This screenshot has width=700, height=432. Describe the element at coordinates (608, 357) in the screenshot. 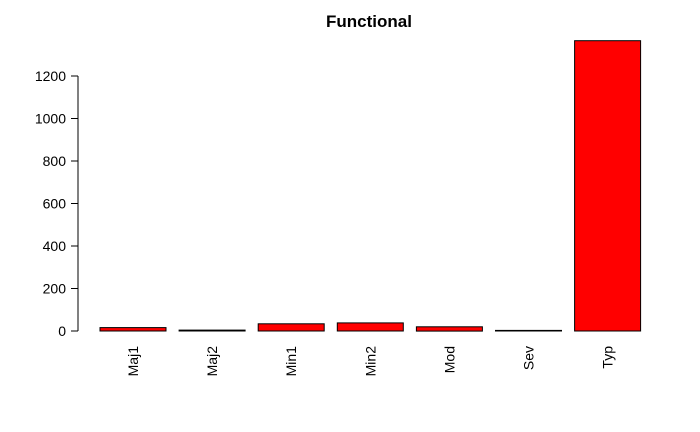

I see `x-tick-label-typ: Typ` at that location.